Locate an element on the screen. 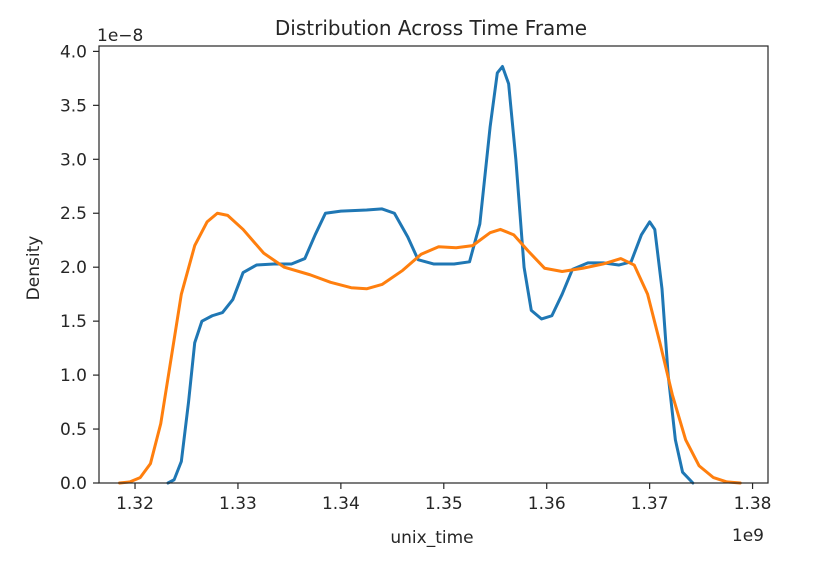 Image resolution: width=816 pixels, height=574 pixels. x-axis-label: unix_time is located at coordinates (431, 538).